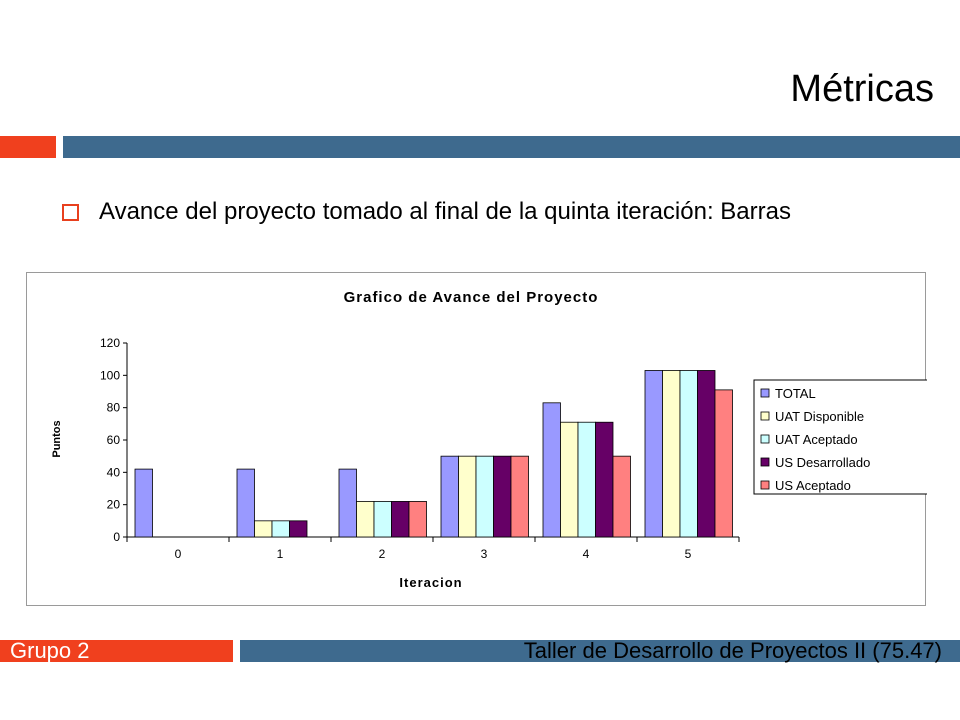 The height and width of the screenshot is (720, 960). Describe the element at coordinates (178, 554) in the screenshot. I see `x-tick-label: 0` at that location.